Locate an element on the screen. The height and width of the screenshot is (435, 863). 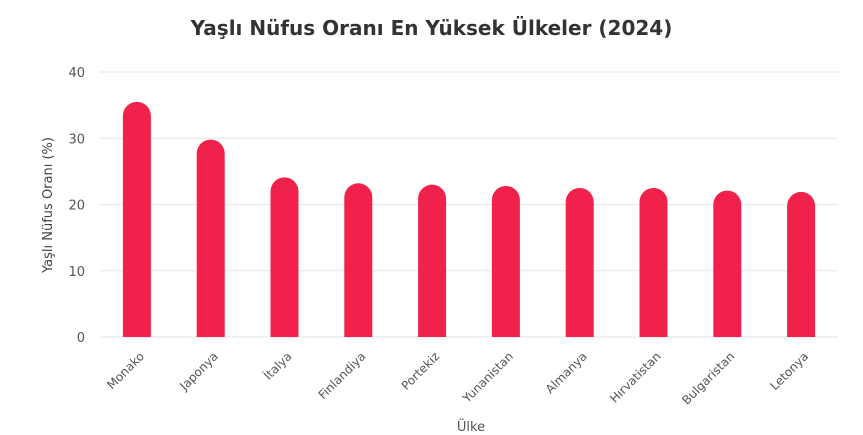
x-tick-label: Hırvatistan is located at coordinates (635, 377).